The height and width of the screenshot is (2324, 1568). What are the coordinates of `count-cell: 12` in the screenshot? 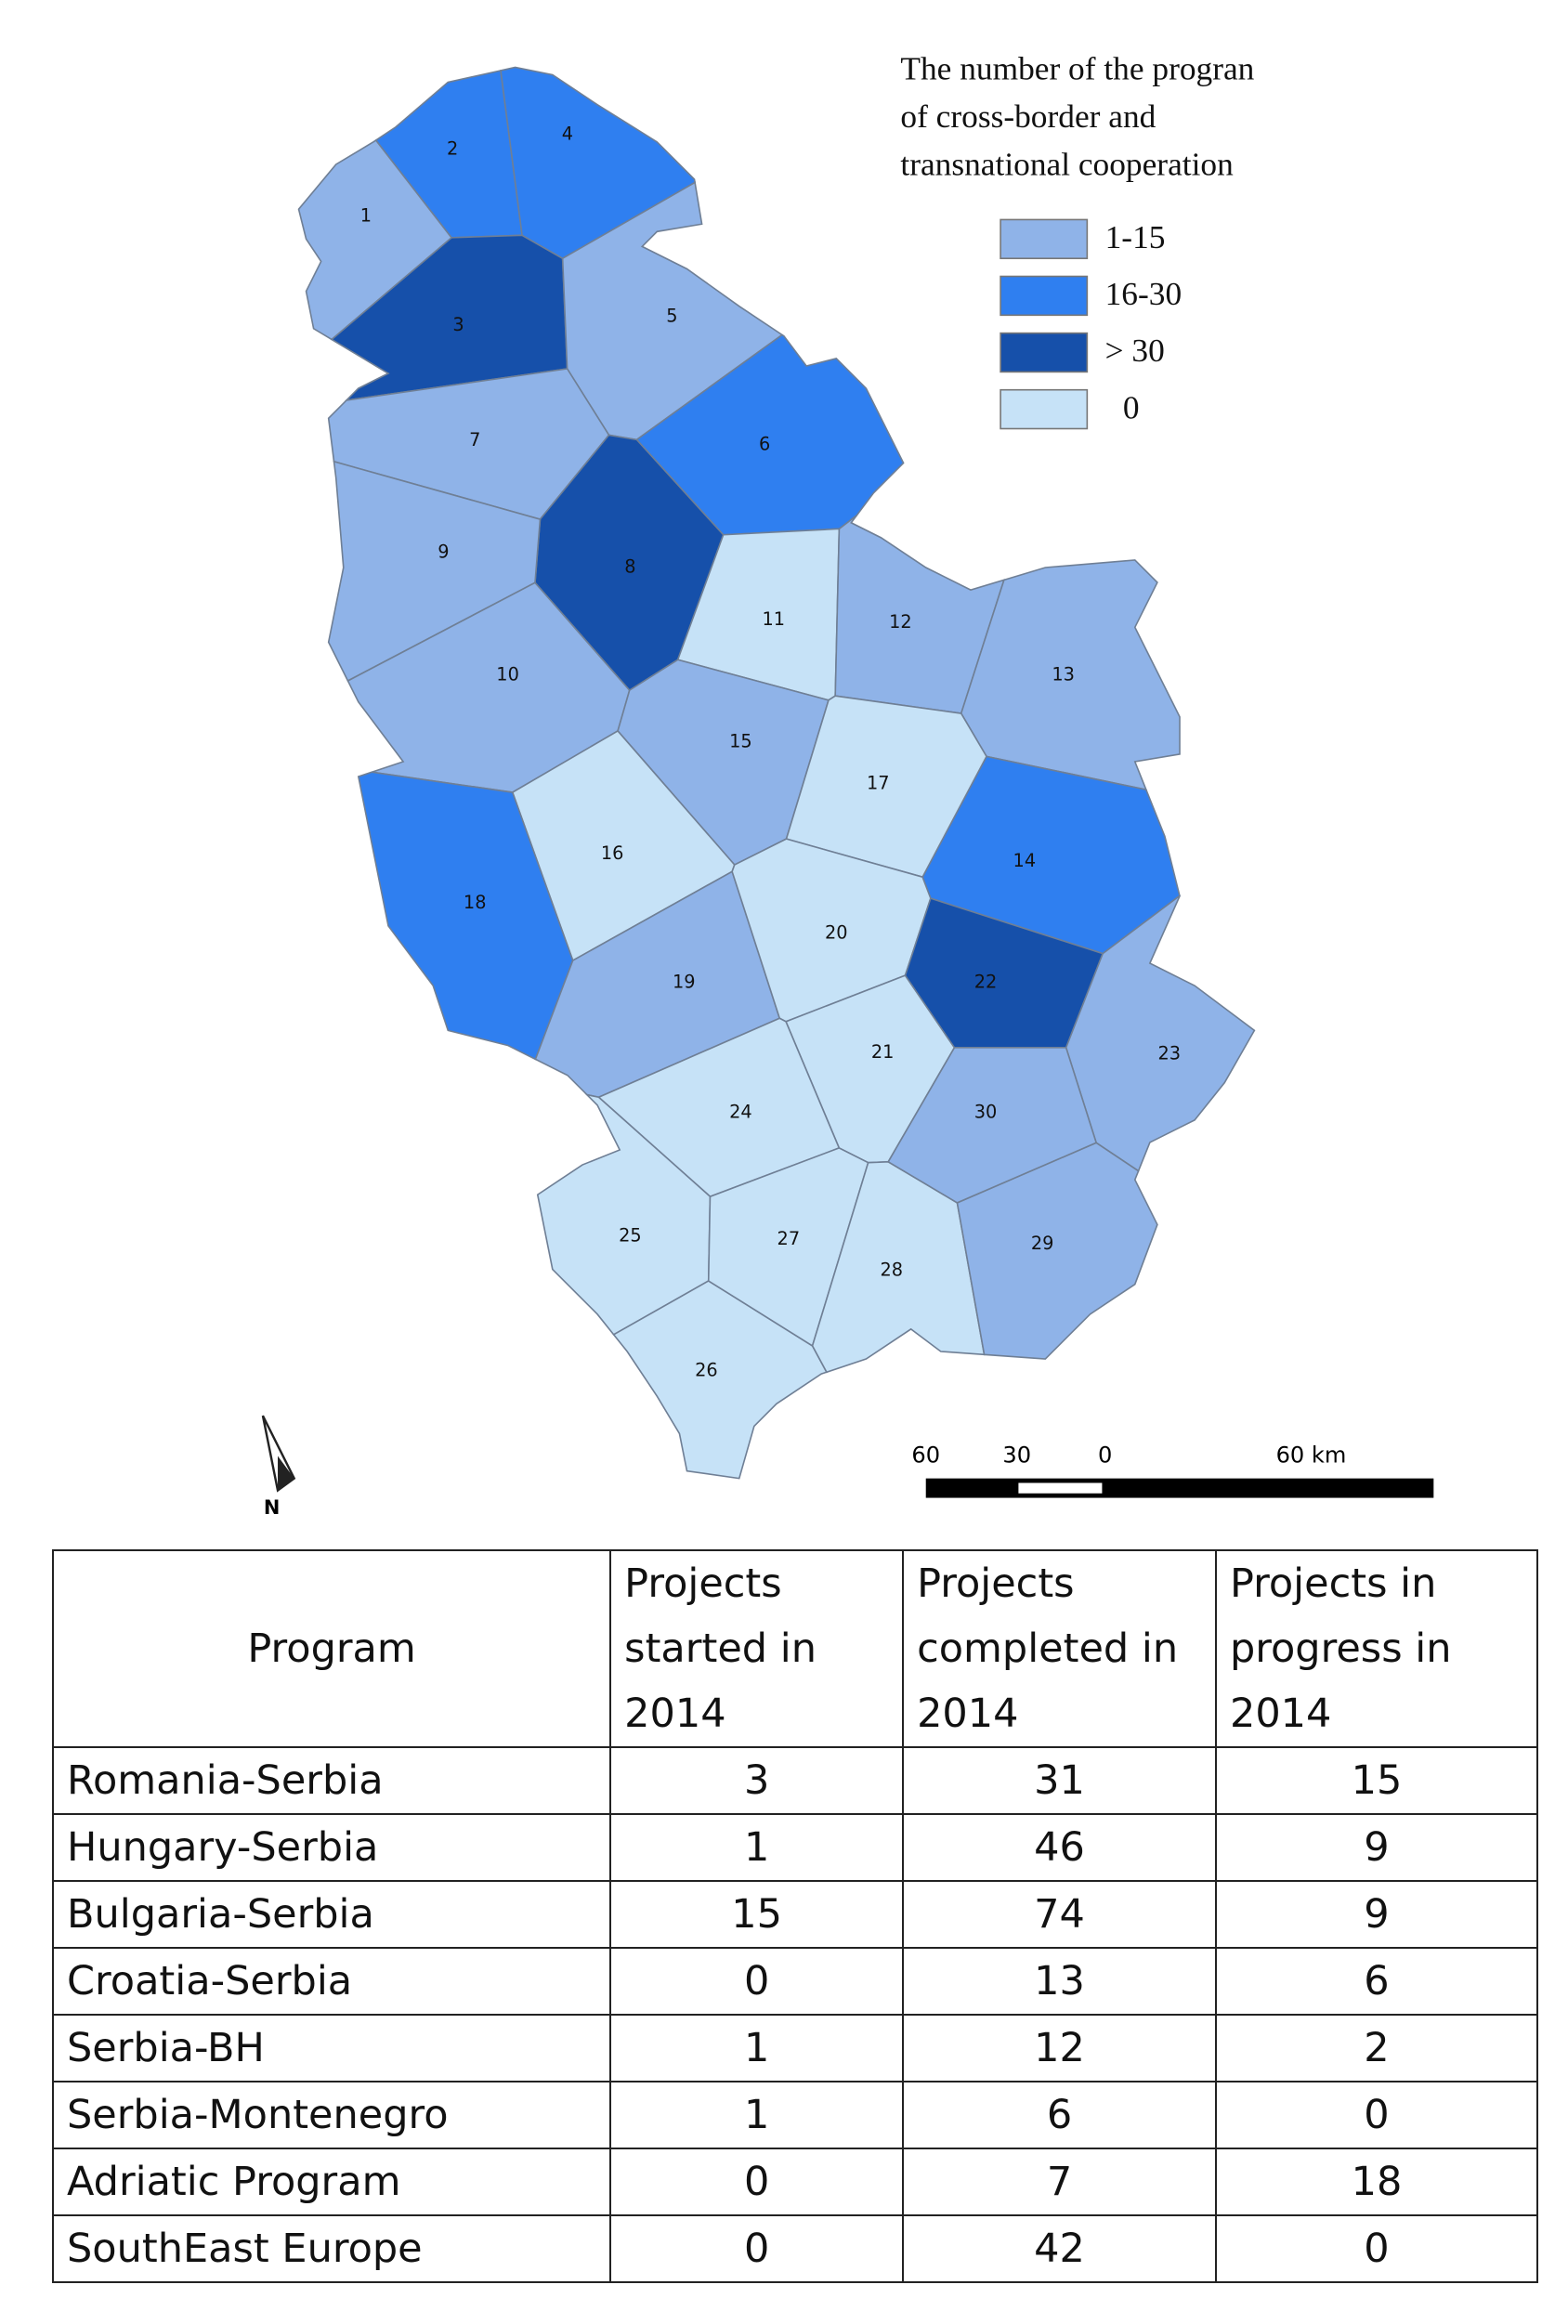 It's located at (1059, 2048).